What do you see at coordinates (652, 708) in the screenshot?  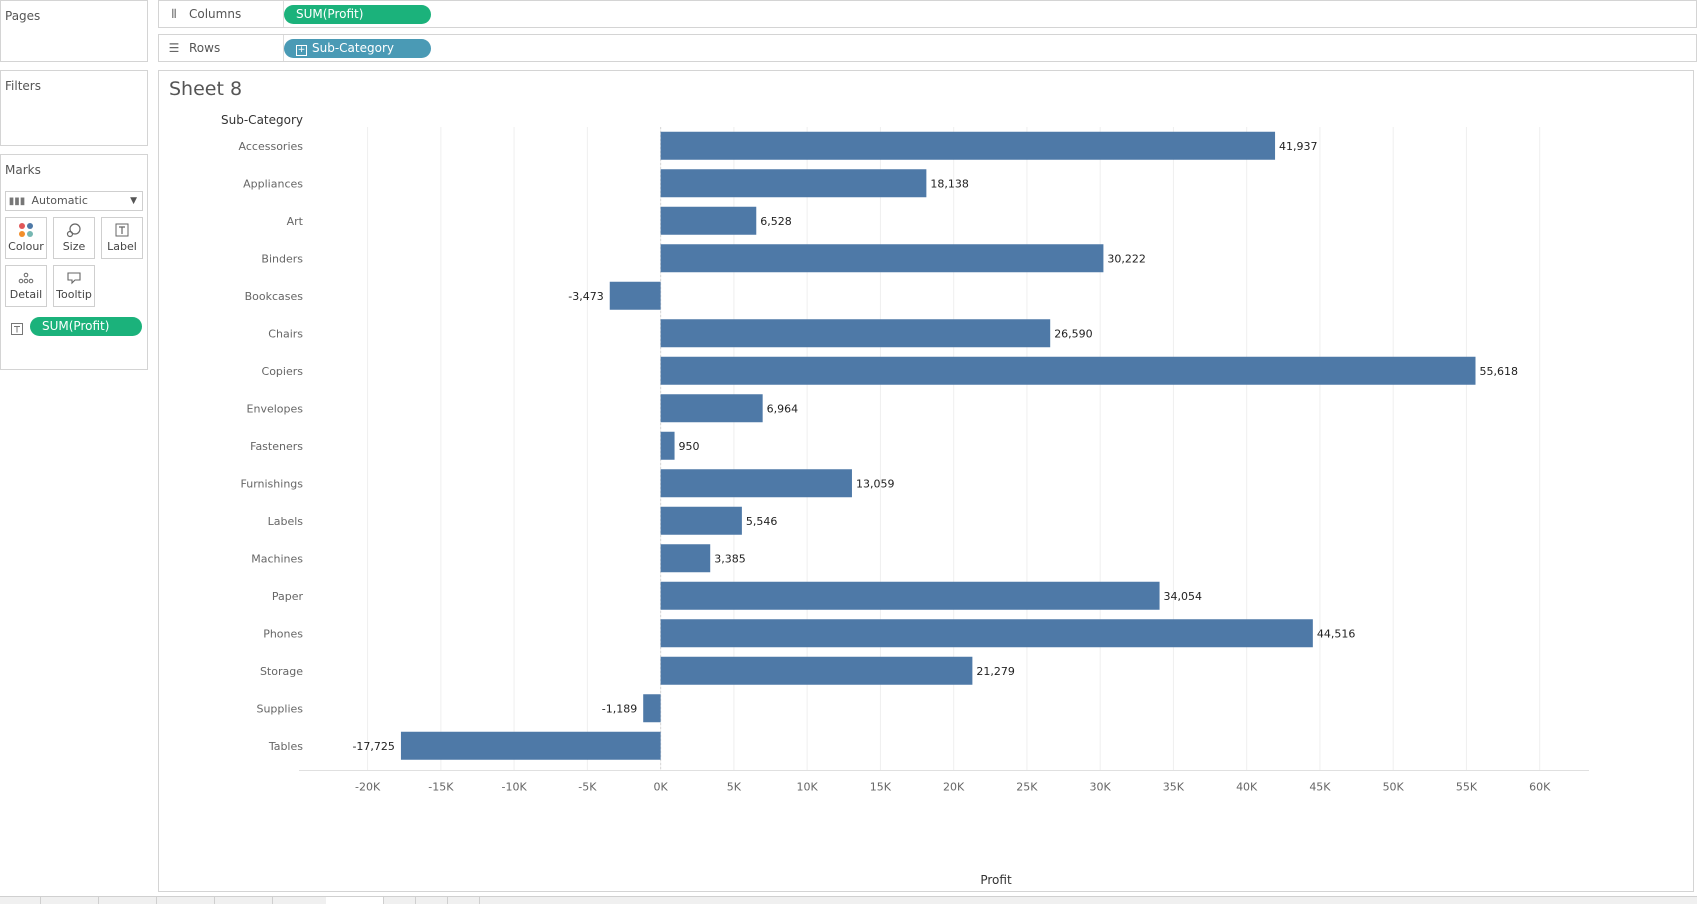 I see `bar-supplies` at bounding box center [652, 708].